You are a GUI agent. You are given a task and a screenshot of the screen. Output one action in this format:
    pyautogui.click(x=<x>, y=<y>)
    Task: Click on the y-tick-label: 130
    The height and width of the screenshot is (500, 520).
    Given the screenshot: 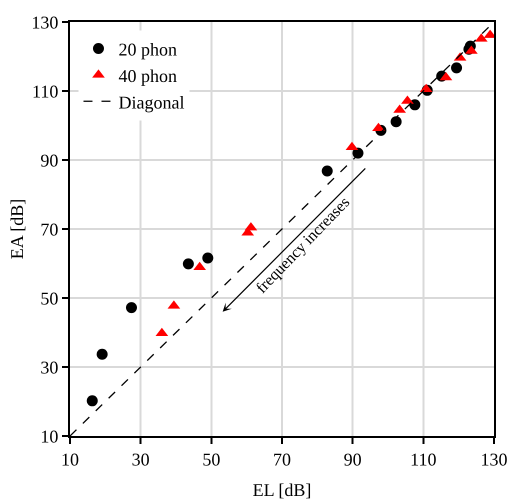 What is the action you would take?
    pyautogui.click(x=44, y=22)
    